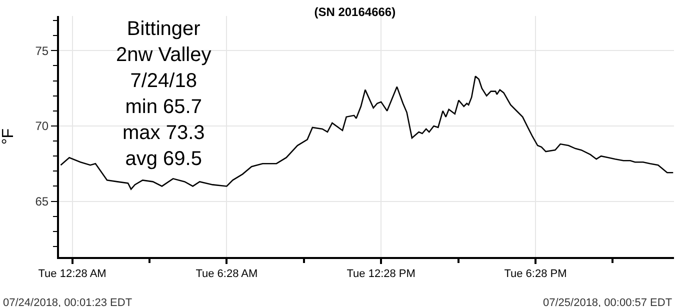 The height and width of the screenshot is (307, 676). Describe the element at coordinates (355, 12) in the screenshot. I see `chart-title: (SN 20164666)` at that location.